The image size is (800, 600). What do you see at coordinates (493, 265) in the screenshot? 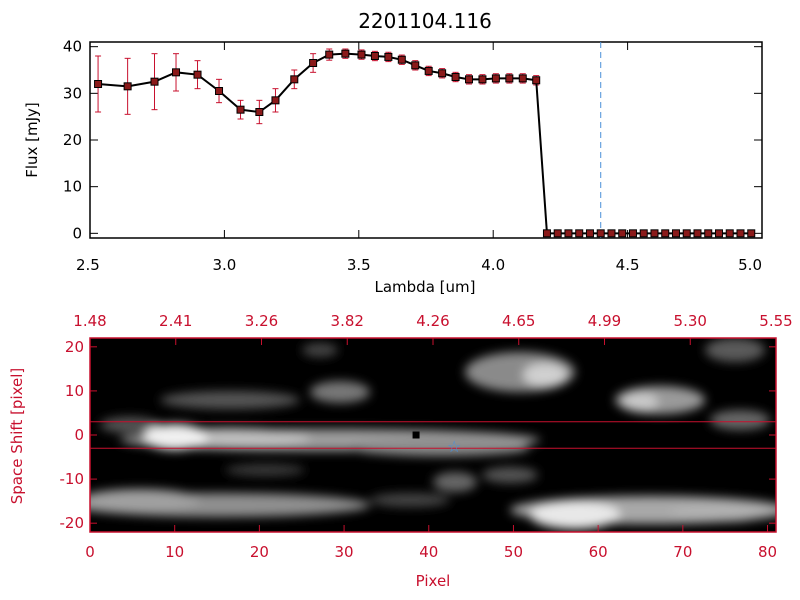
I see `x-tick-label: 4.0` at bounding box center [493, 265].